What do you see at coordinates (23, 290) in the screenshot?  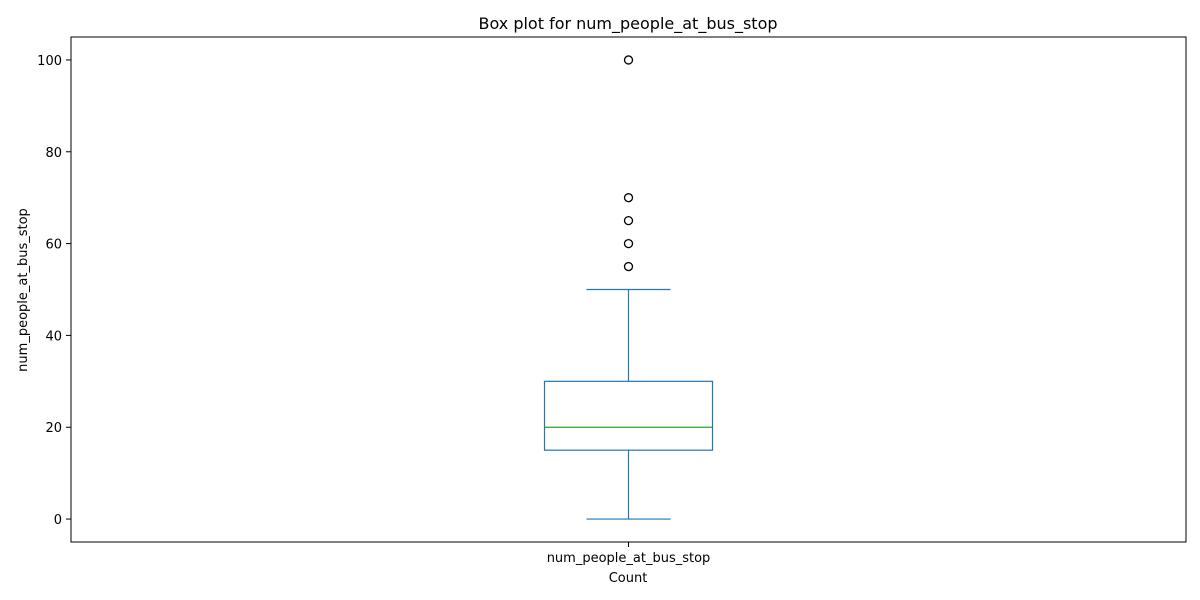 I see `y-axis-label: num_people_at_bus_stop` at bounding box center [23, 290].